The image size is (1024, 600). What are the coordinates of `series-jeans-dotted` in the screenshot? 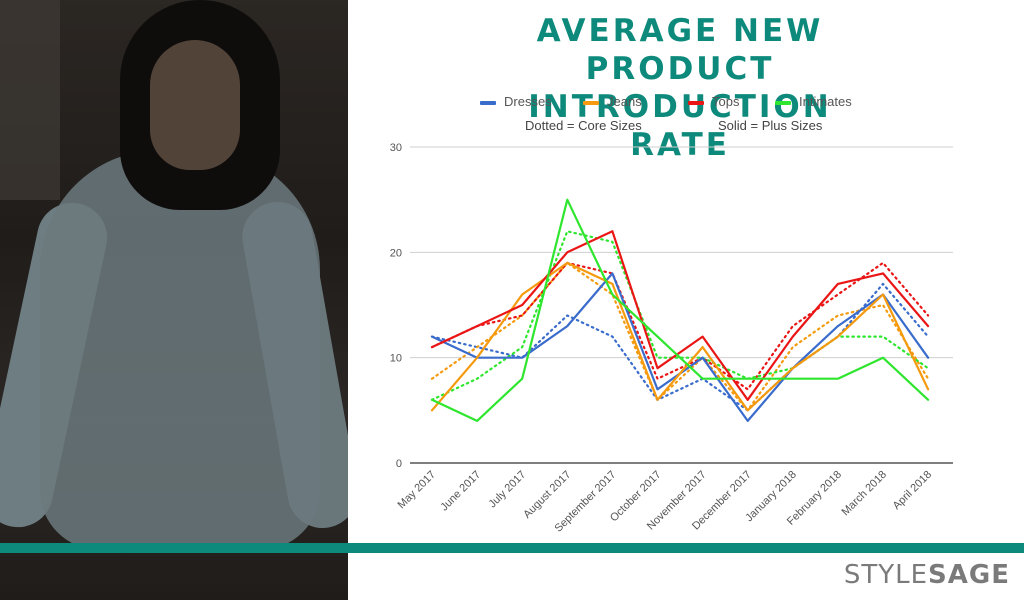 It's located at (680, 336).